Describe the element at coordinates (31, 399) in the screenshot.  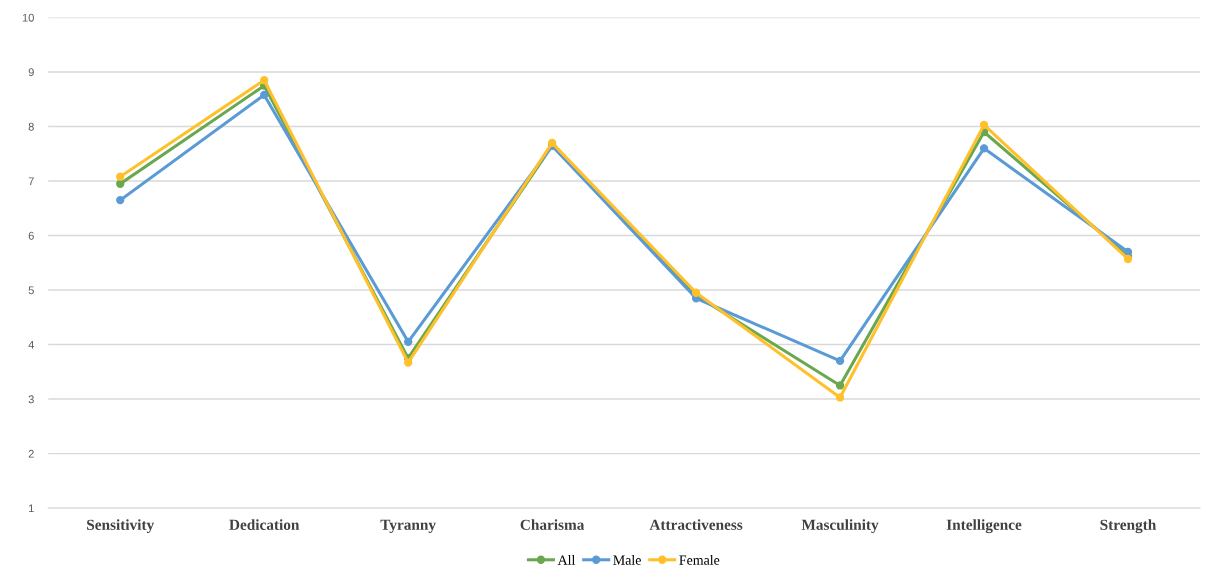
I see `y-tick-label: 3` at that location.